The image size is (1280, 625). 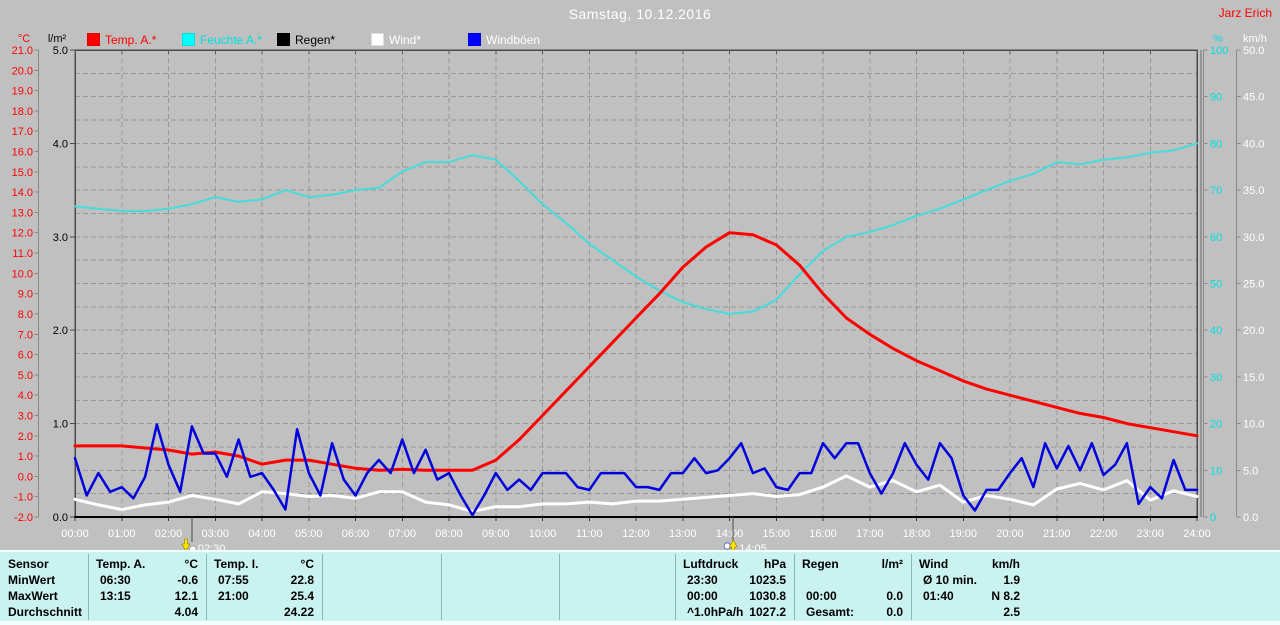 What do you see at coordinates (169, 534) in the screenshot?
I see `x-axis-label: 02:00` at bounding box center [169, 534].